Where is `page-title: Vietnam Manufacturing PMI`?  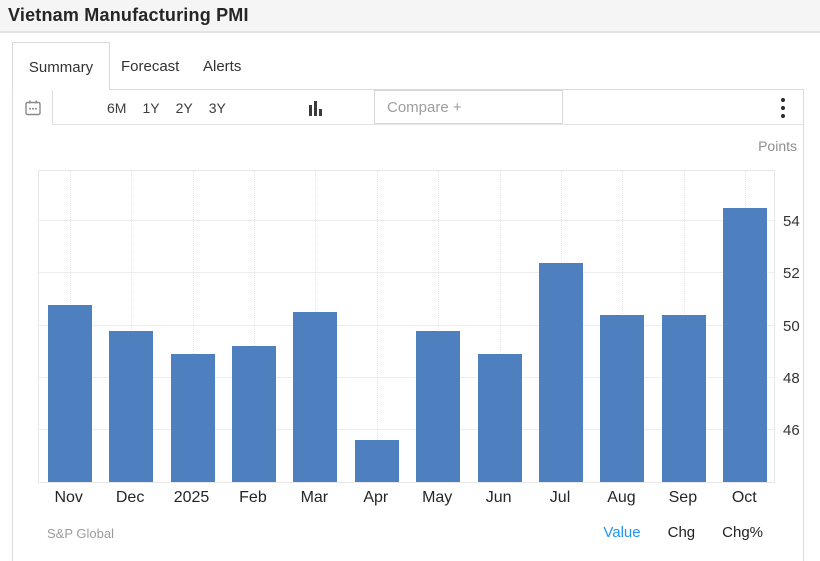 page-title: Vietnam Manufacturing PMI is located at coordinates (128, 15).